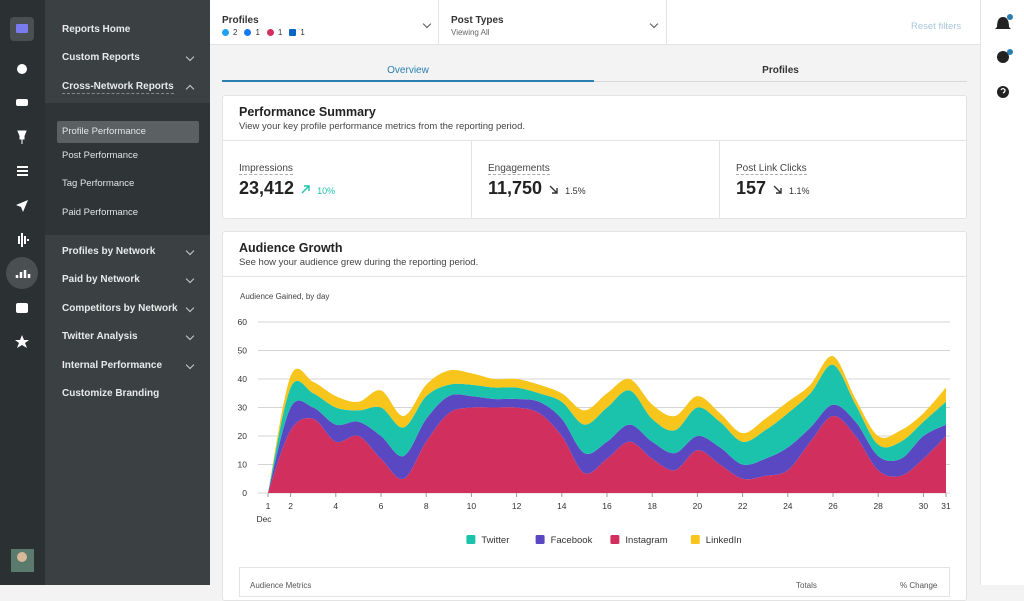  Describe the element at coordinates (347, 180) in the screenshot. I see `metric: Impressions 23,412 10%` at that location.